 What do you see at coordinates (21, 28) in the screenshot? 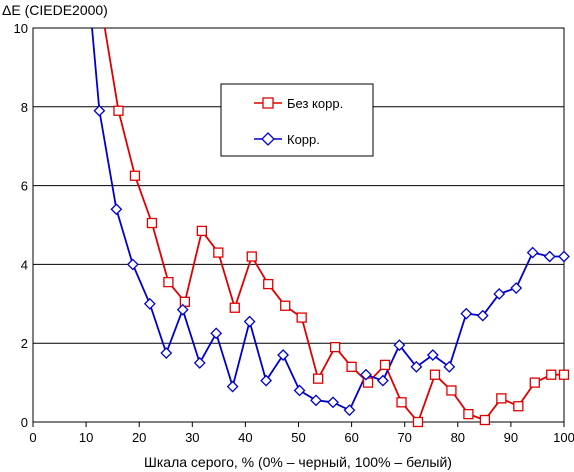
I see `y-tick-label: 10` at bounding box center [21, 28].